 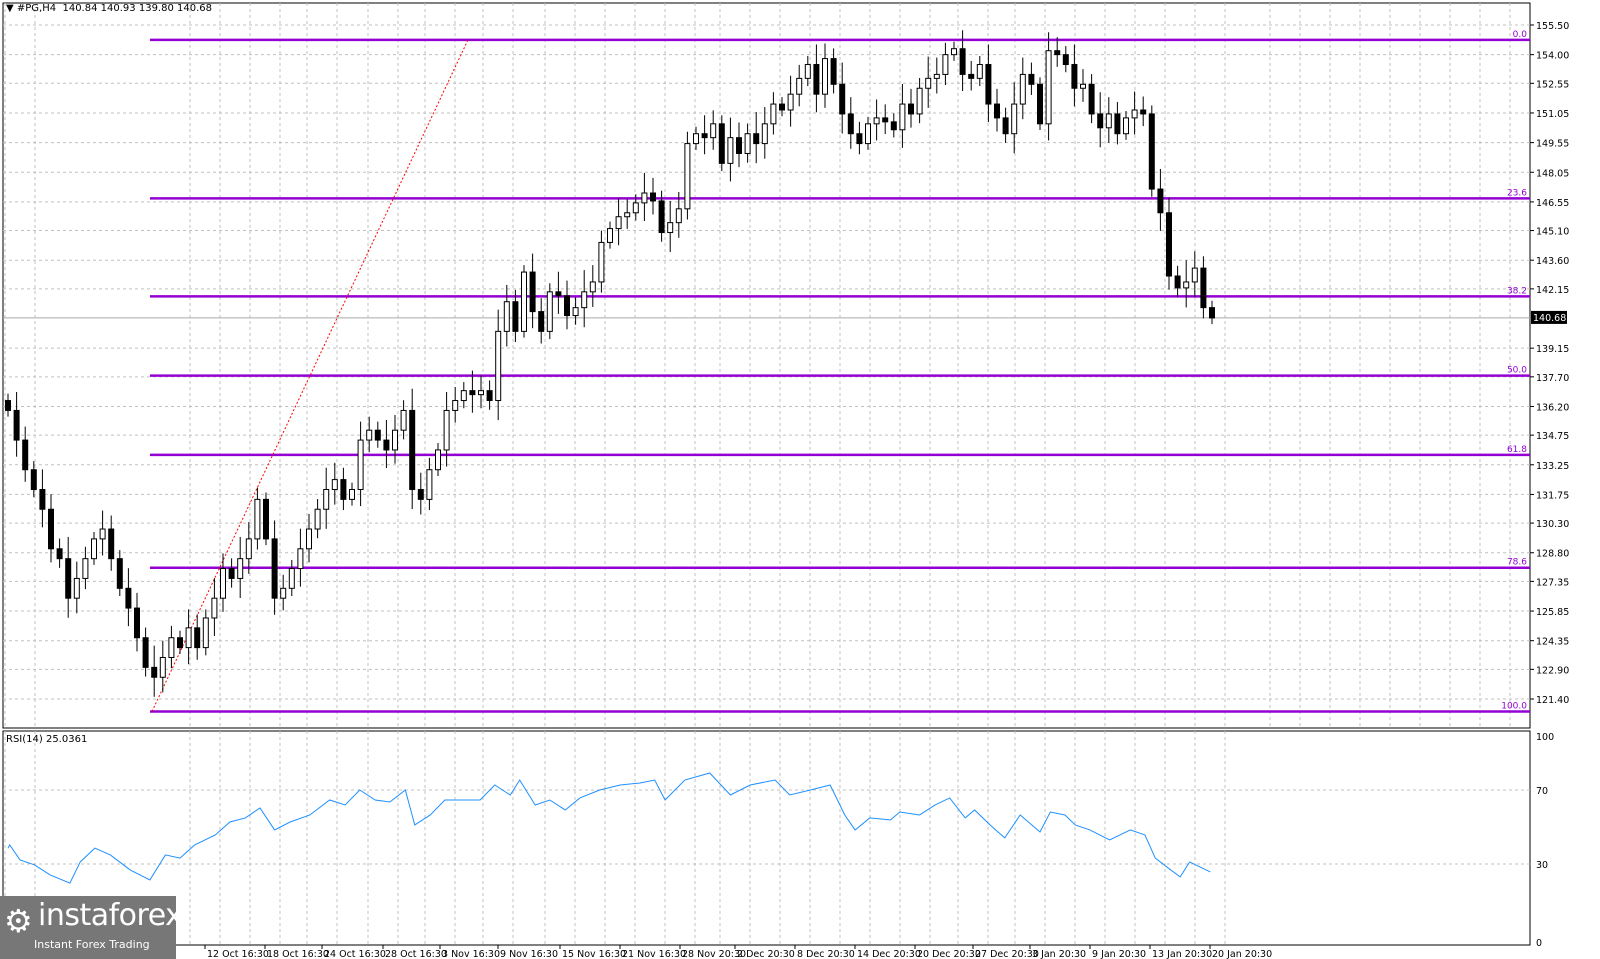 What do you see at coordinates (654, 954) in the screenshot?
I see `time-label: 21 Nov 16:30` at bounding box center [654, 954].